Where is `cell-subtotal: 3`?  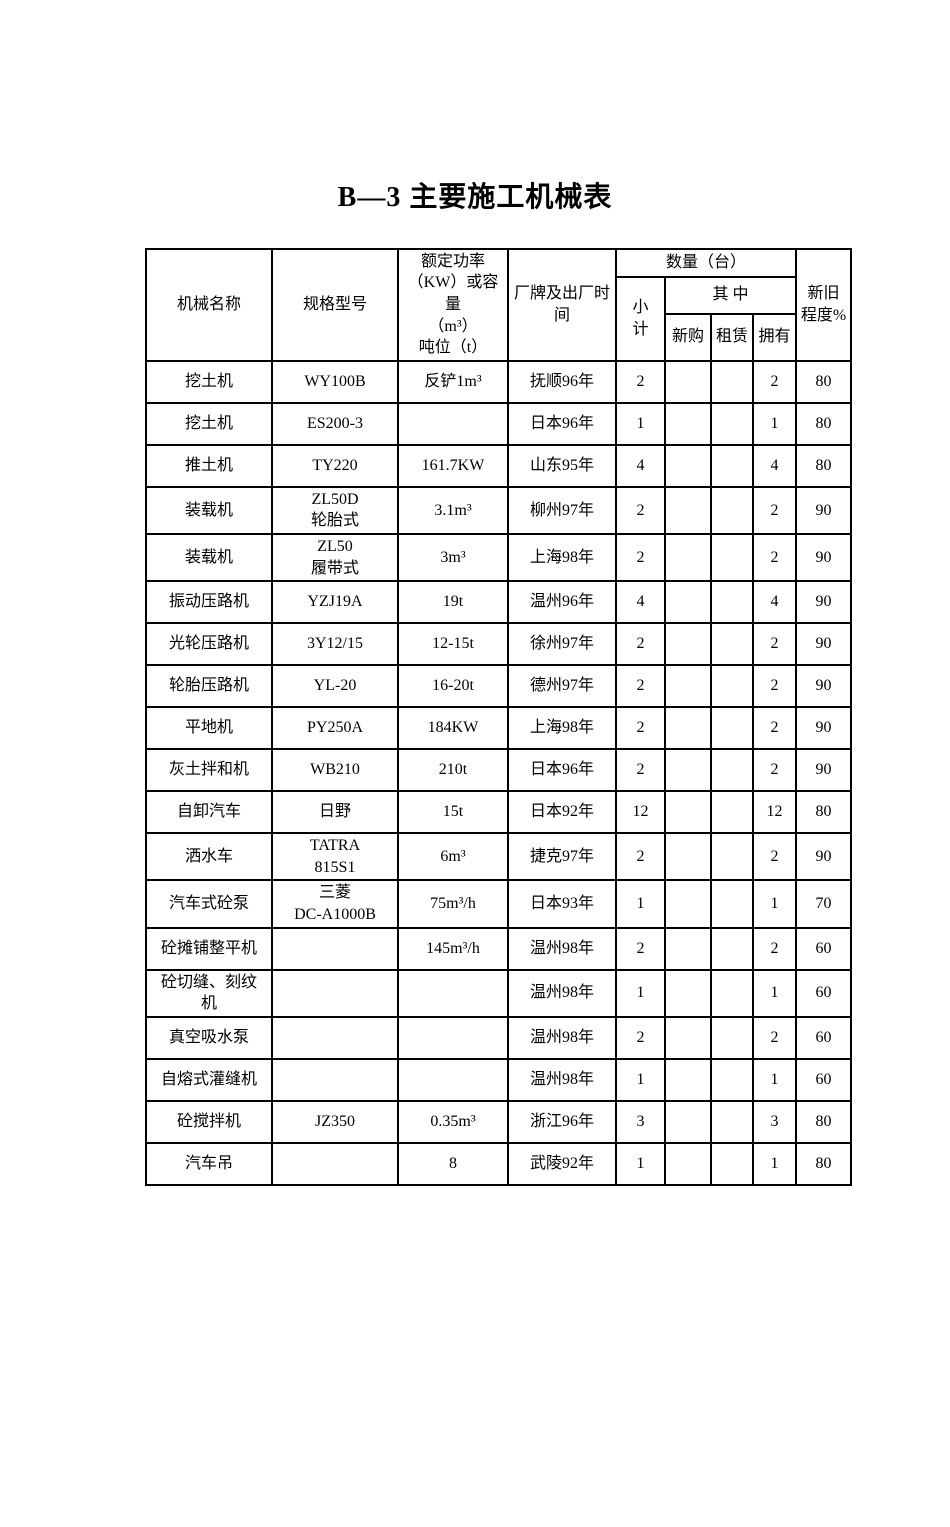 cell-subtotal: 3 is located at coordinates (640, 1121).